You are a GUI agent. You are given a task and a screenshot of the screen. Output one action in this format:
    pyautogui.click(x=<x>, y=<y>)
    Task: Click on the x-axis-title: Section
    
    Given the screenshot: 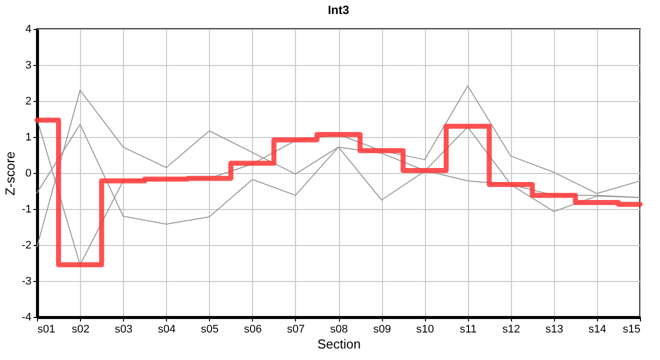 What is the action you would take?
    pyautogui.click(x=339, y=344)
    